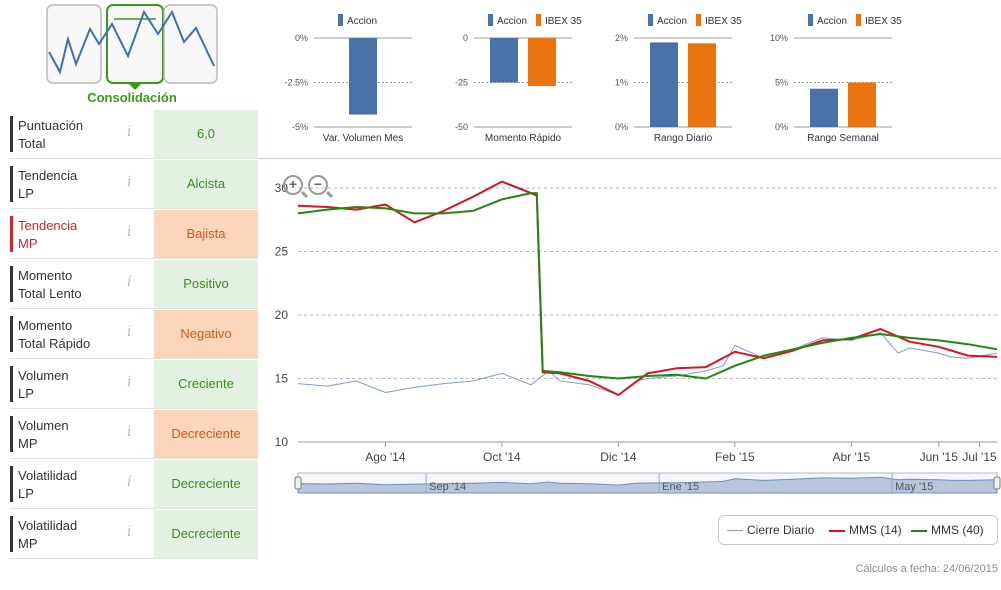 This screenshot has height=590, width=1001. I want to click on y-tick-label: 10%, so click(779, 38).